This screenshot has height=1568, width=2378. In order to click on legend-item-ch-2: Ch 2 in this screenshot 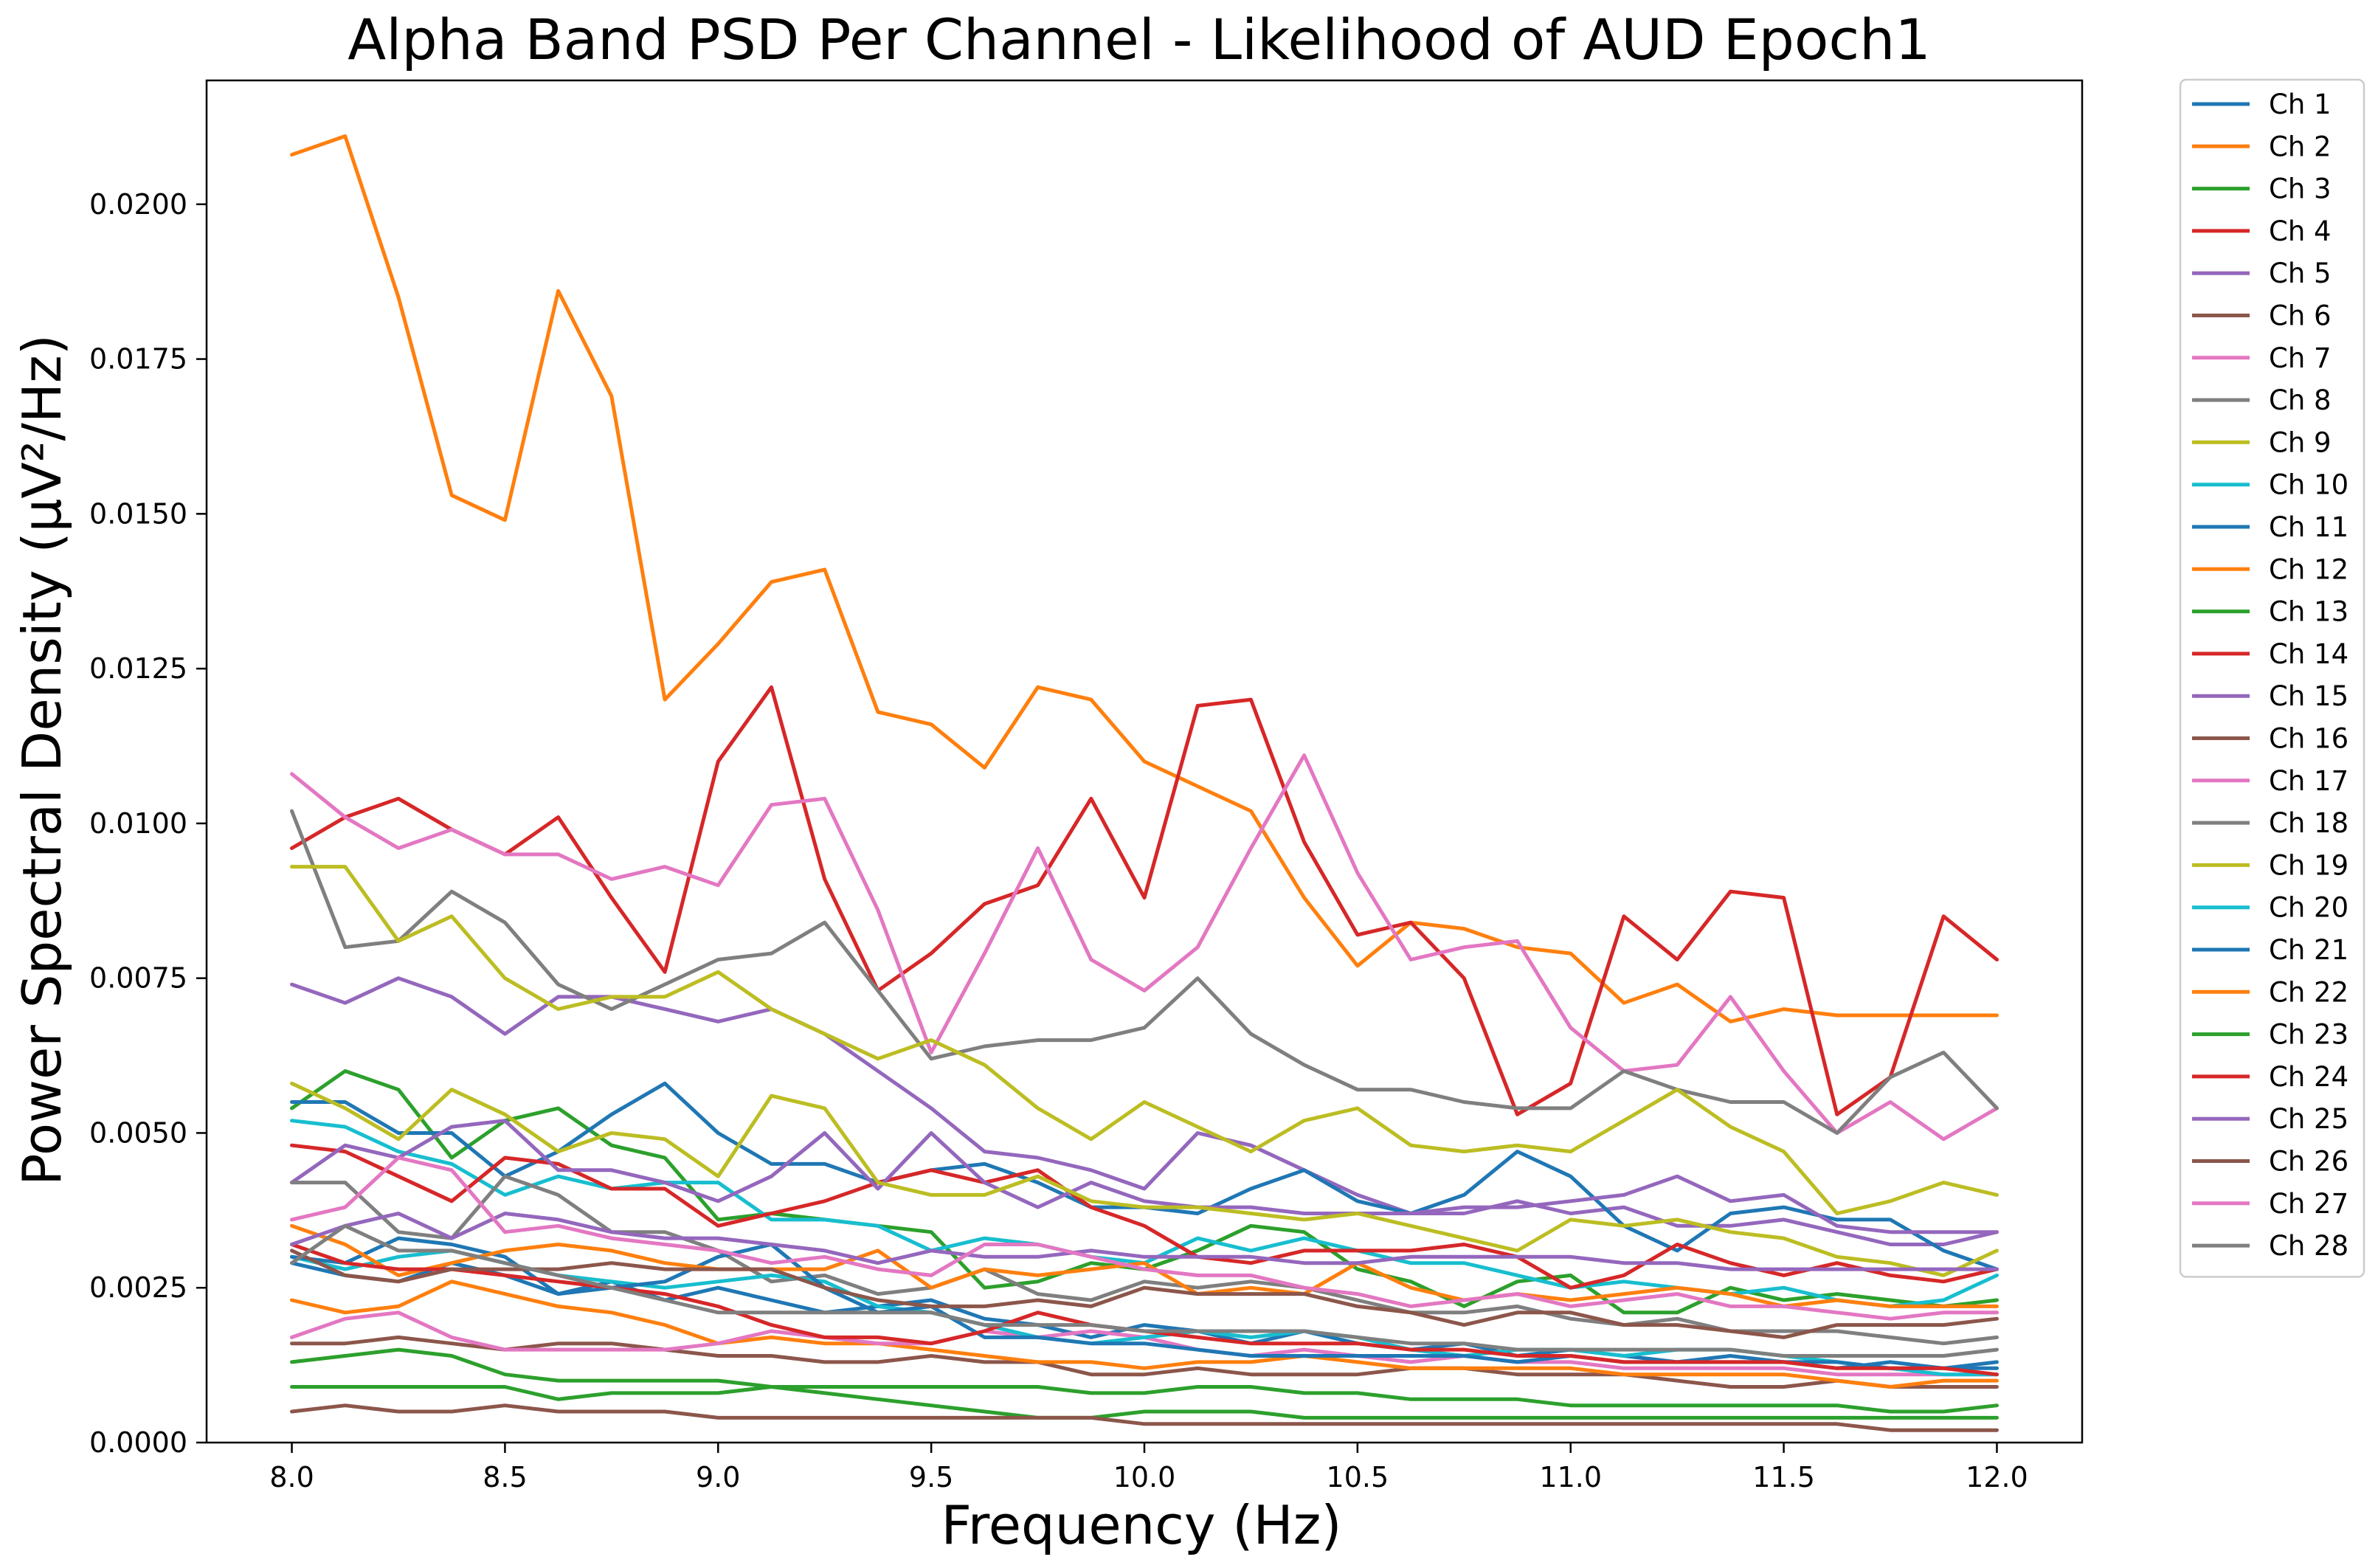, I will do `click(2262, 146)`.